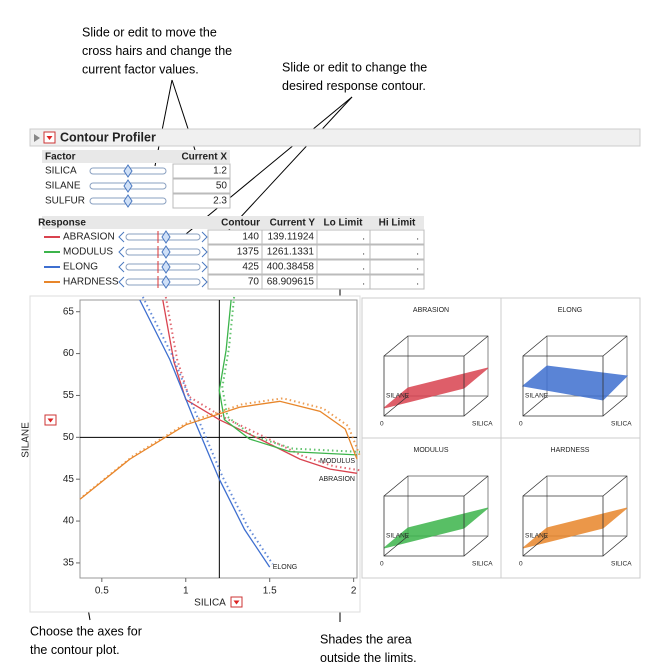  What do you see at coordinates (186, 591) in the screenshot?
I see `x-tick-label: 1` at bounding box center [186, 591].